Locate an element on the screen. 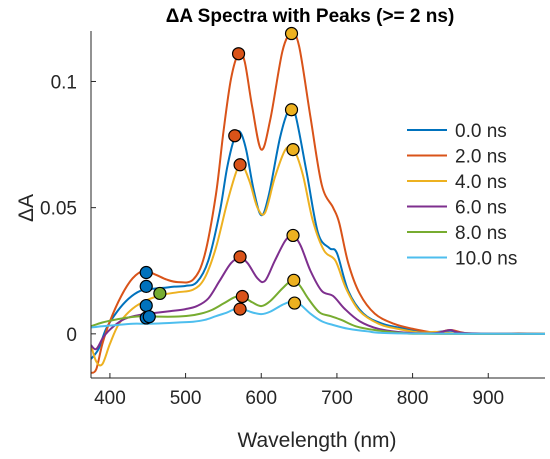  legend-item: 4.0 ns is located at coordinates (457, 182).